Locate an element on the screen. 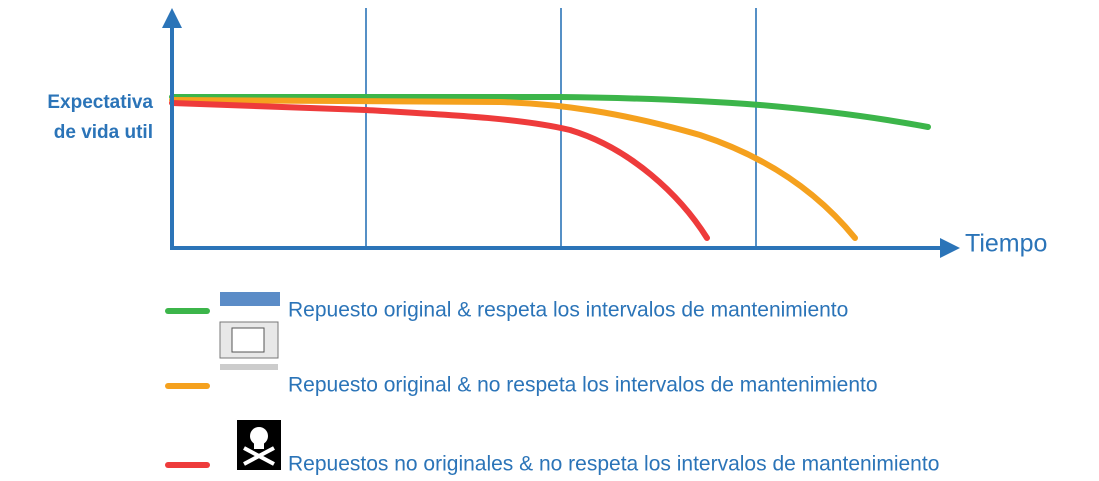  y-axis-label: de vida util is located at coordinates (103, 132).